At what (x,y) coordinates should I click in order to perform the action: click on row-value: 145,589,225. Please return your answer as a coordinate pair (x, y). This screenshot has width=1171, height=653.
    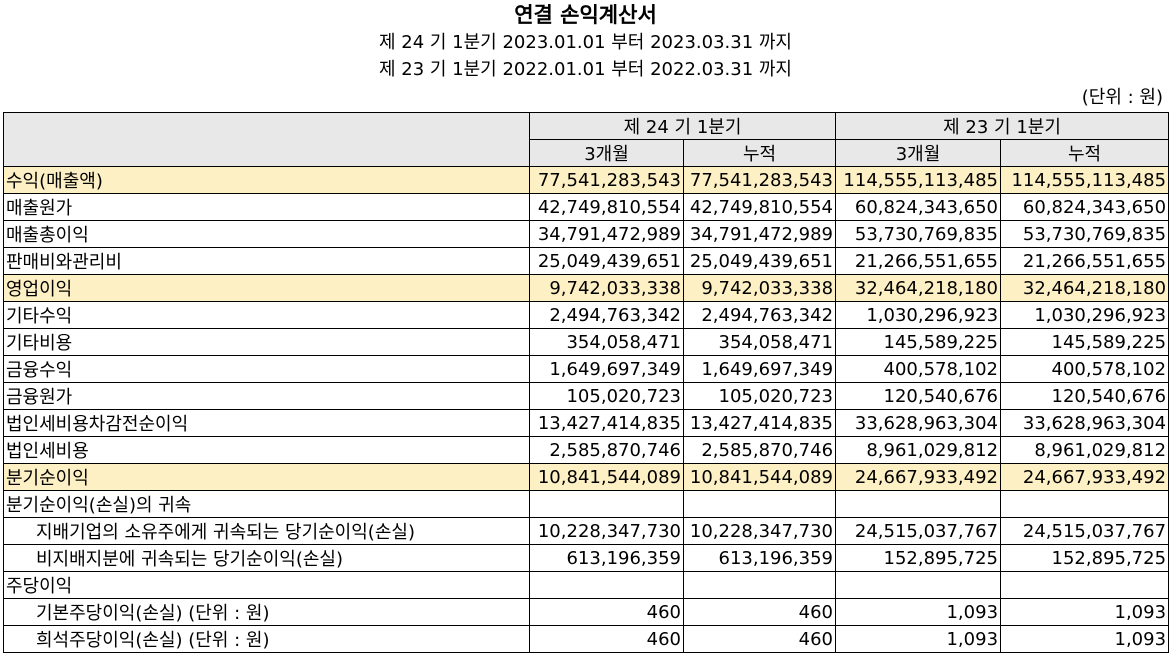
    Looking at the image, I should click on (1085, 342).